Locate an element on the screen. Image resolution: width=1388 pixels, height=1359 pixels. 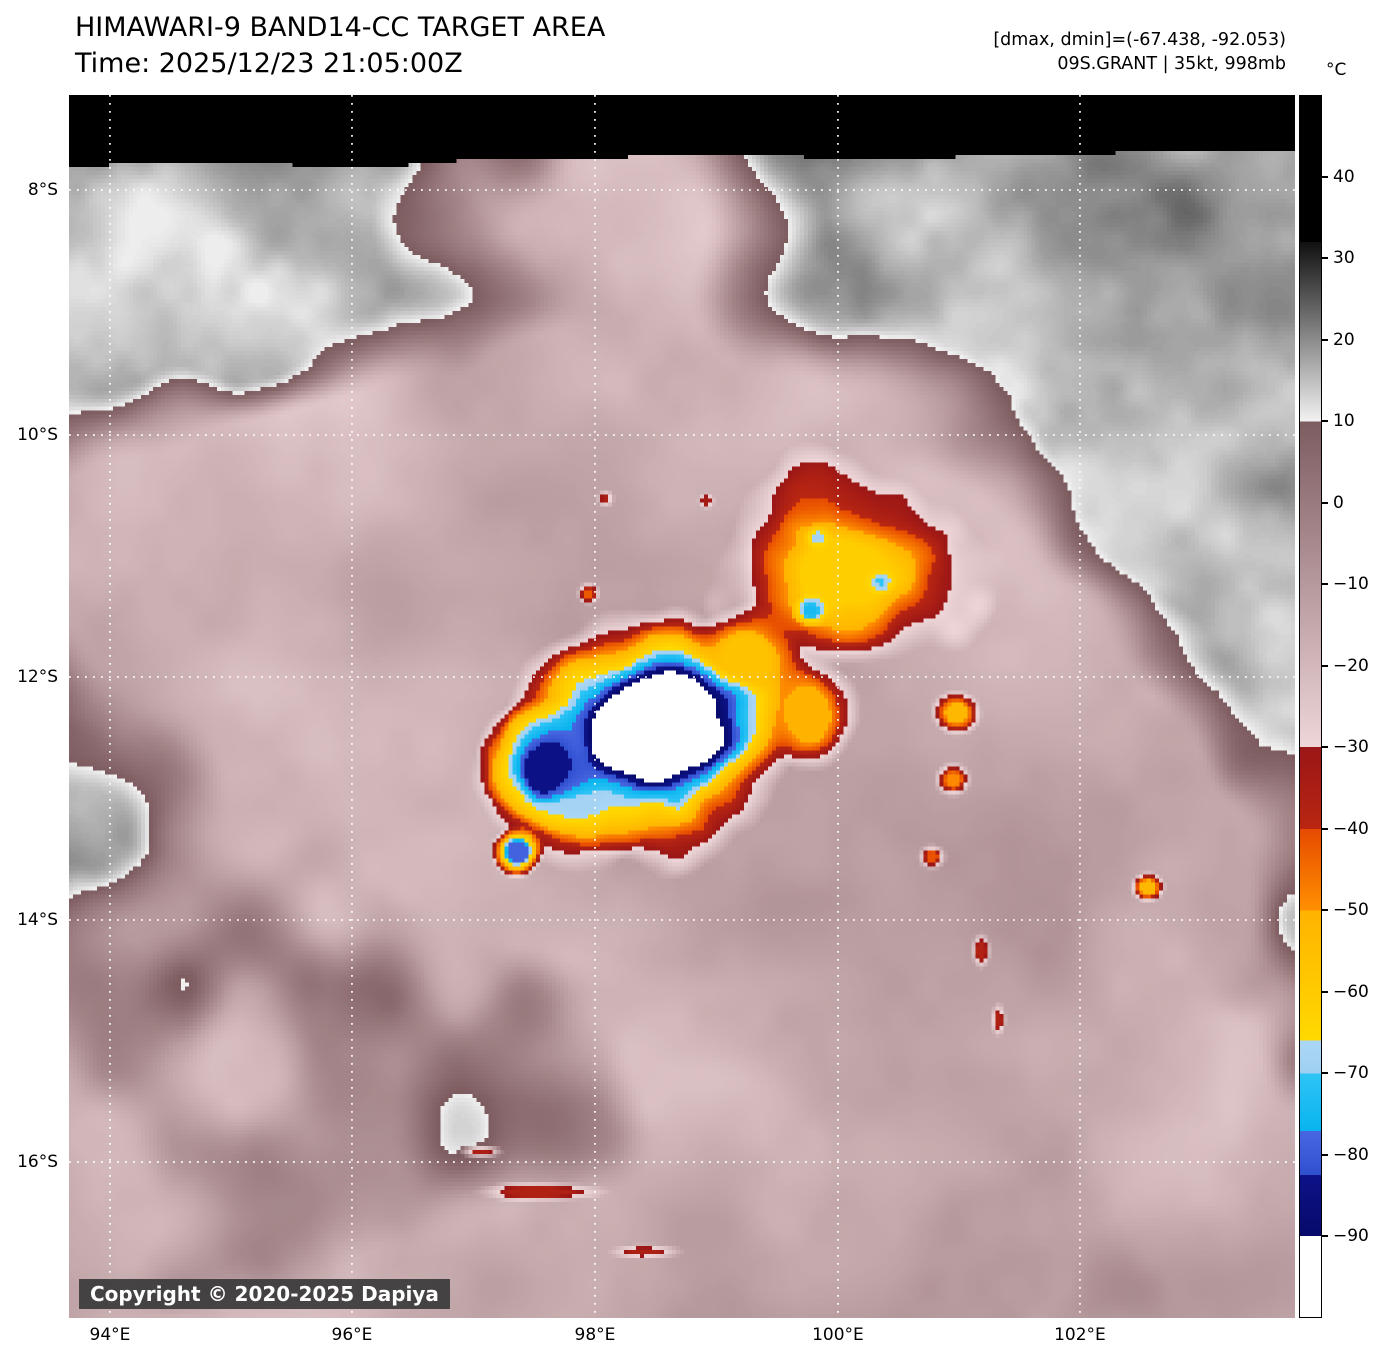
colorbar-tick-label: 20 is located at coordinates (1344, 339).